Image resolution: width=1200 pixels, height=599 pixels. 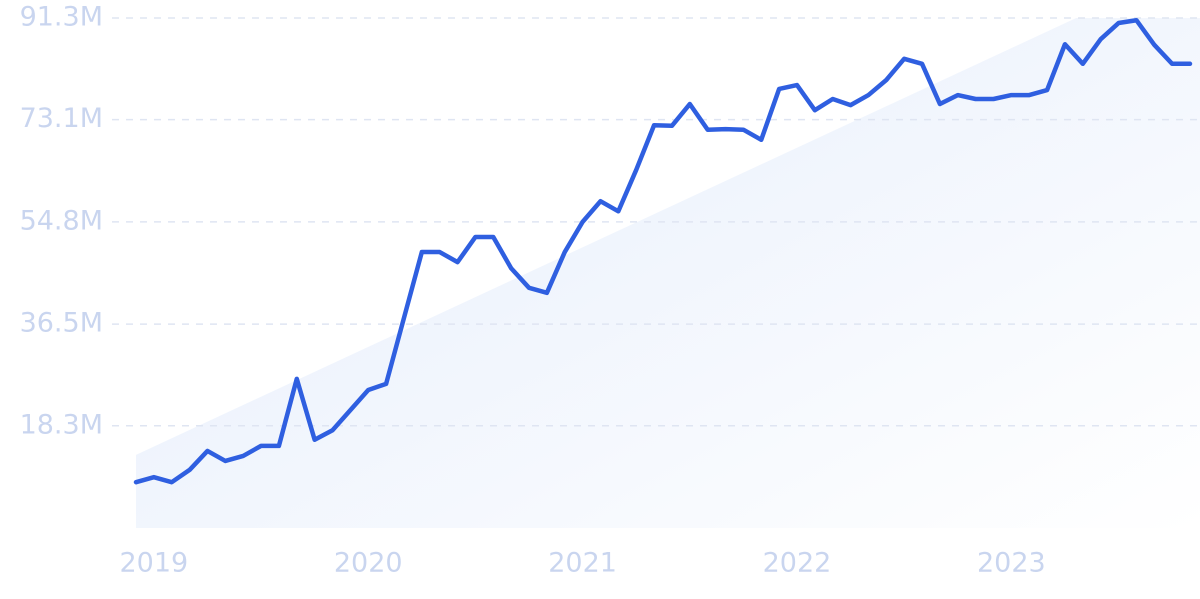 I want to click on x-tick-label: 2023, so click(x=1011, y=563).